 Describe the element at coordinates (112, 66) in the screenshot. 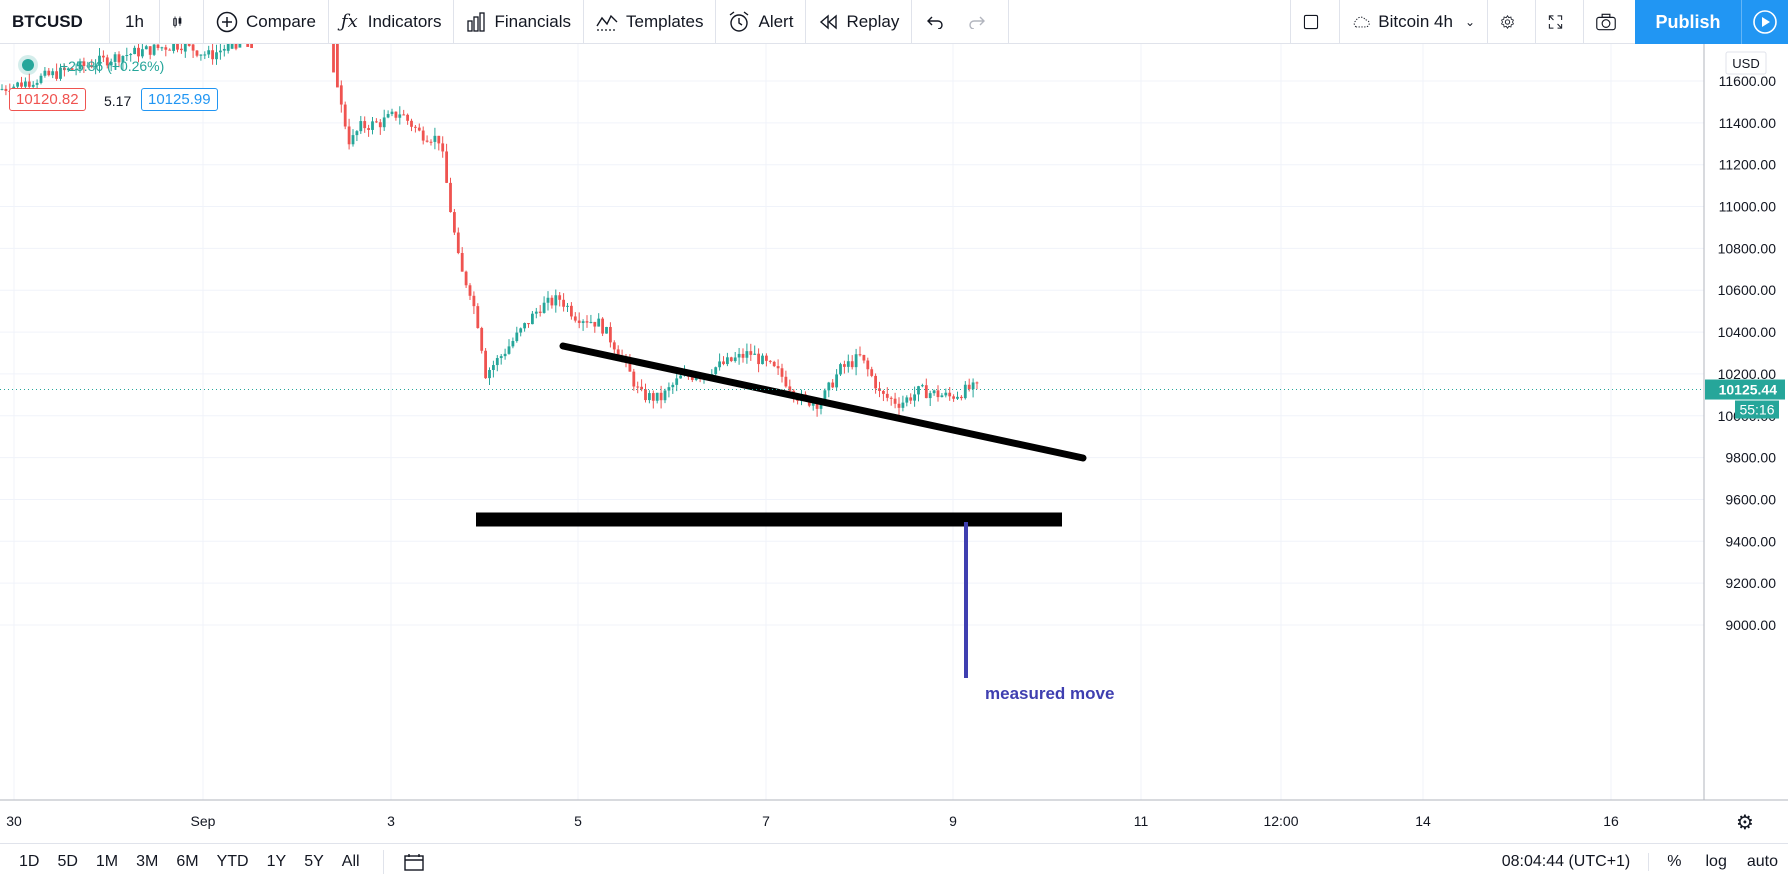

I see `legend-change: +25.86 (+0.26%)` at that location.